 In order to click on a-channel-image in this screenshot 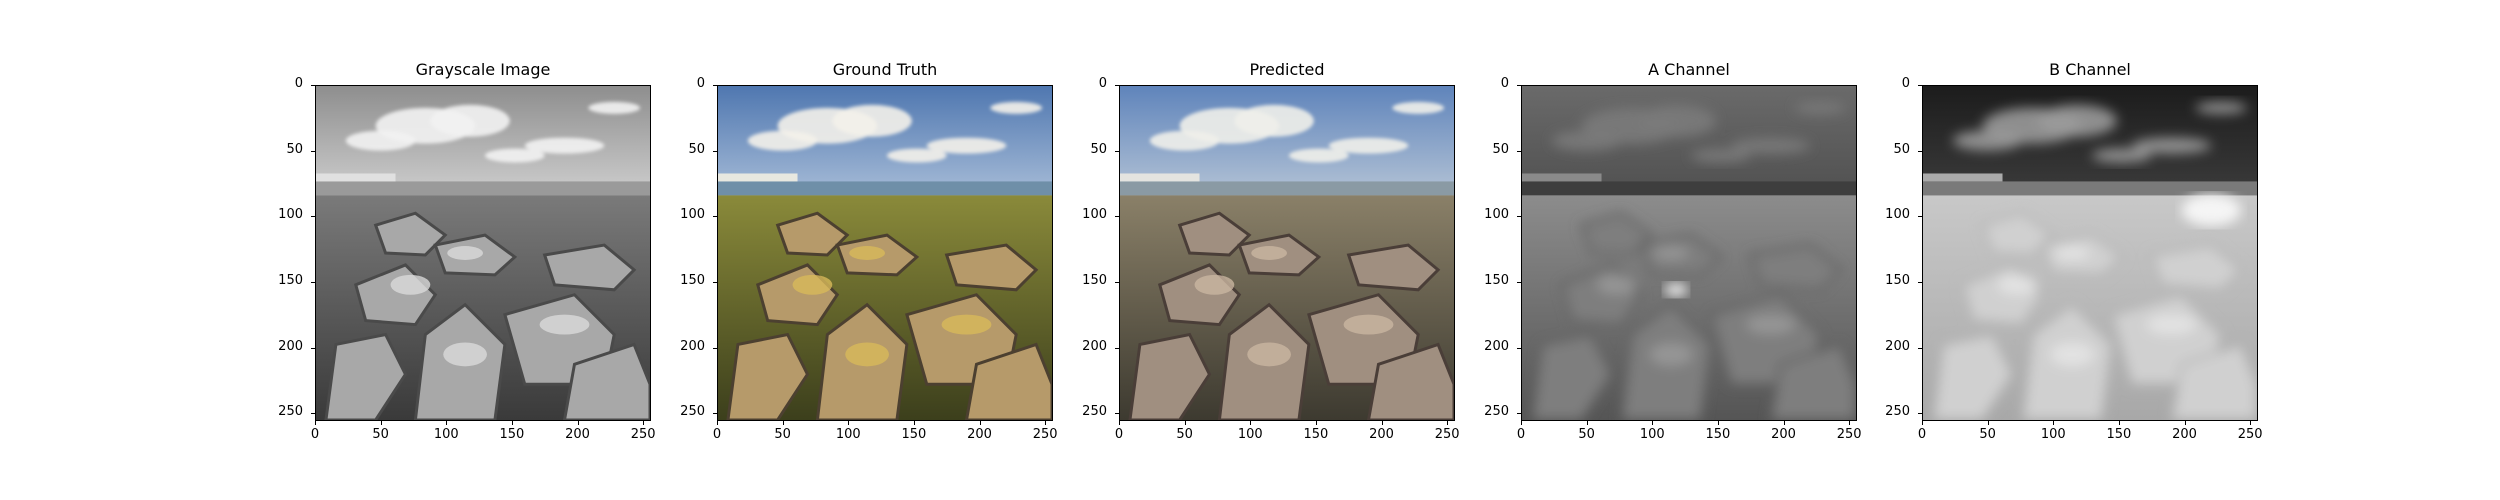, I will do `click(1689, 253)`.